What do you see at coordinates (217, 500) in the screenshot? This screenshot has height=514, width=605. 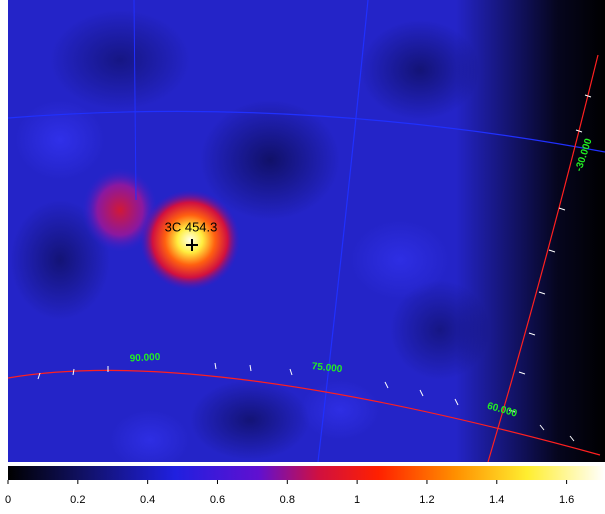 I see `colorbar-tick-label: 0.6` at bounding box center [217, 500].